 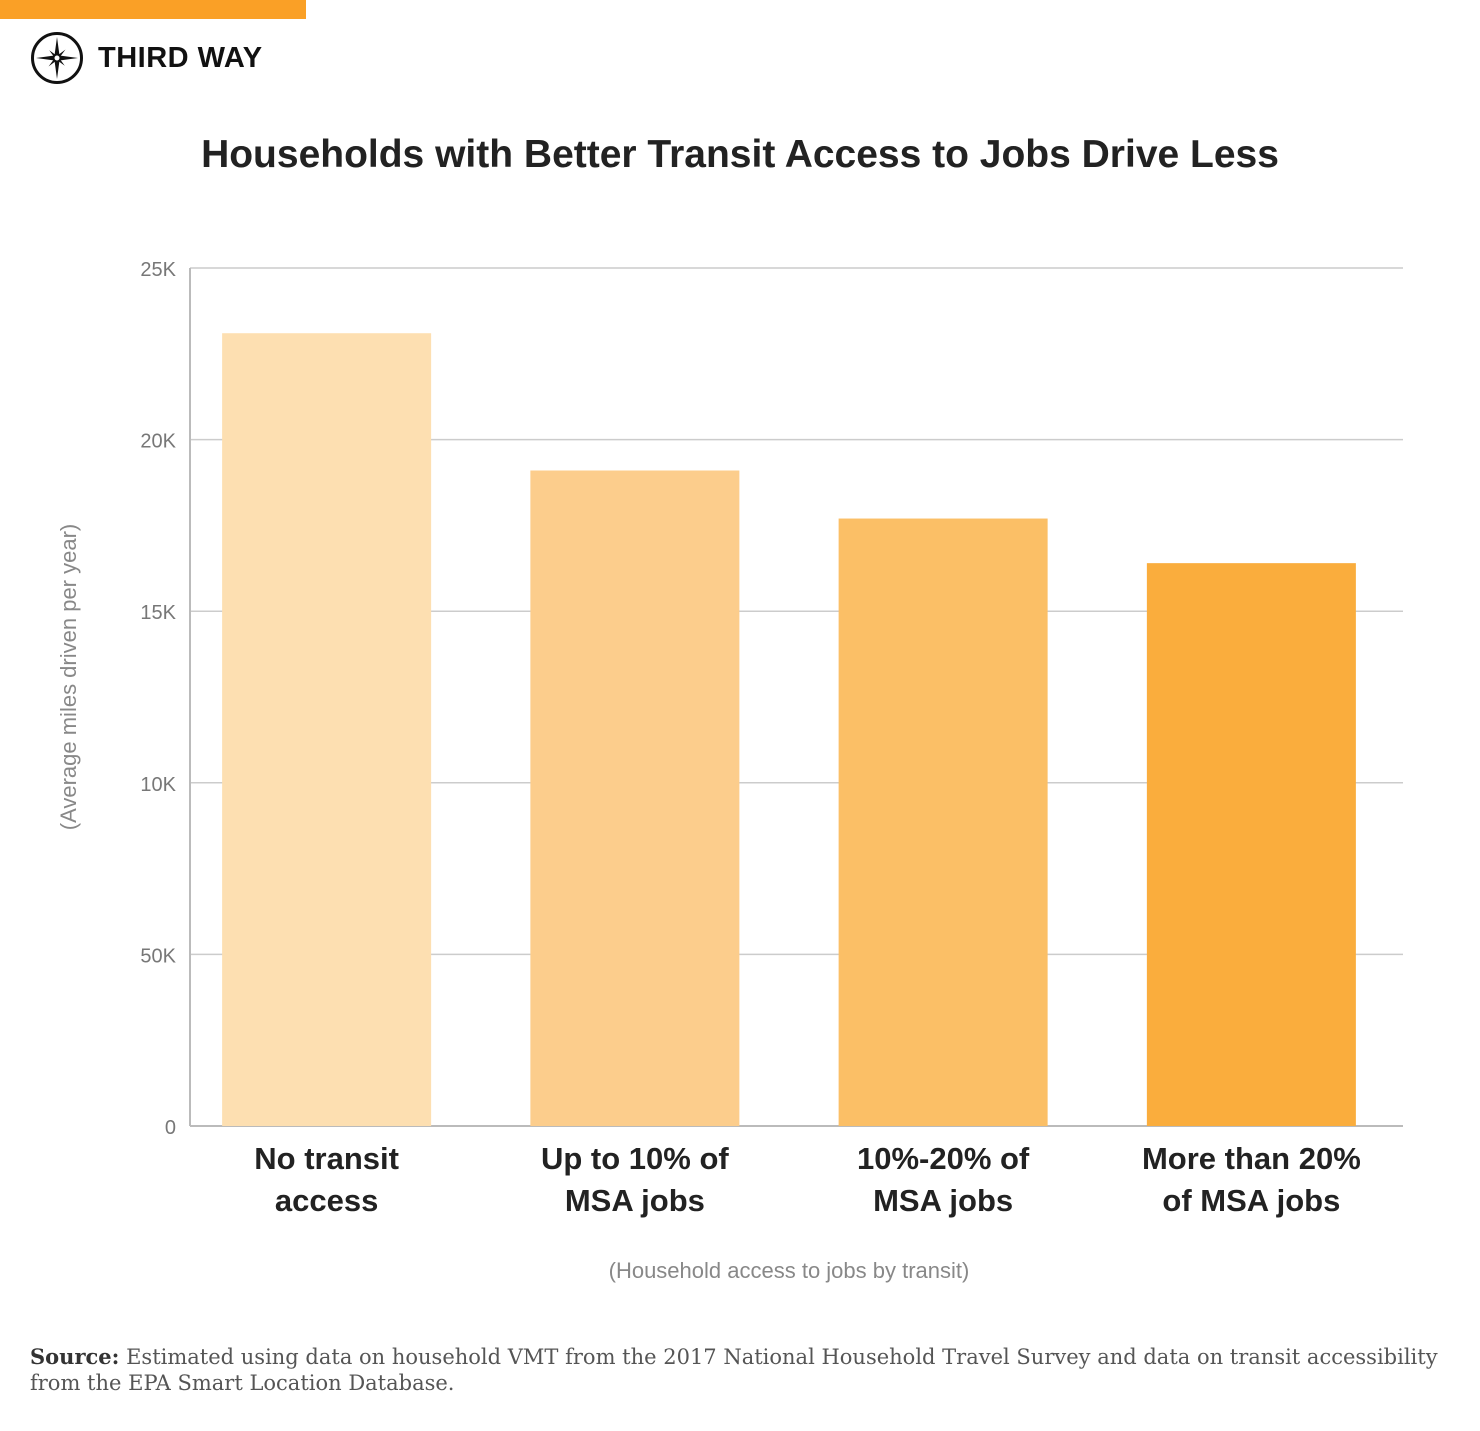 What do you see at coordinates (153, 9) in the screenshot?
I see `accent-bar` at bounding box center [153, 9].